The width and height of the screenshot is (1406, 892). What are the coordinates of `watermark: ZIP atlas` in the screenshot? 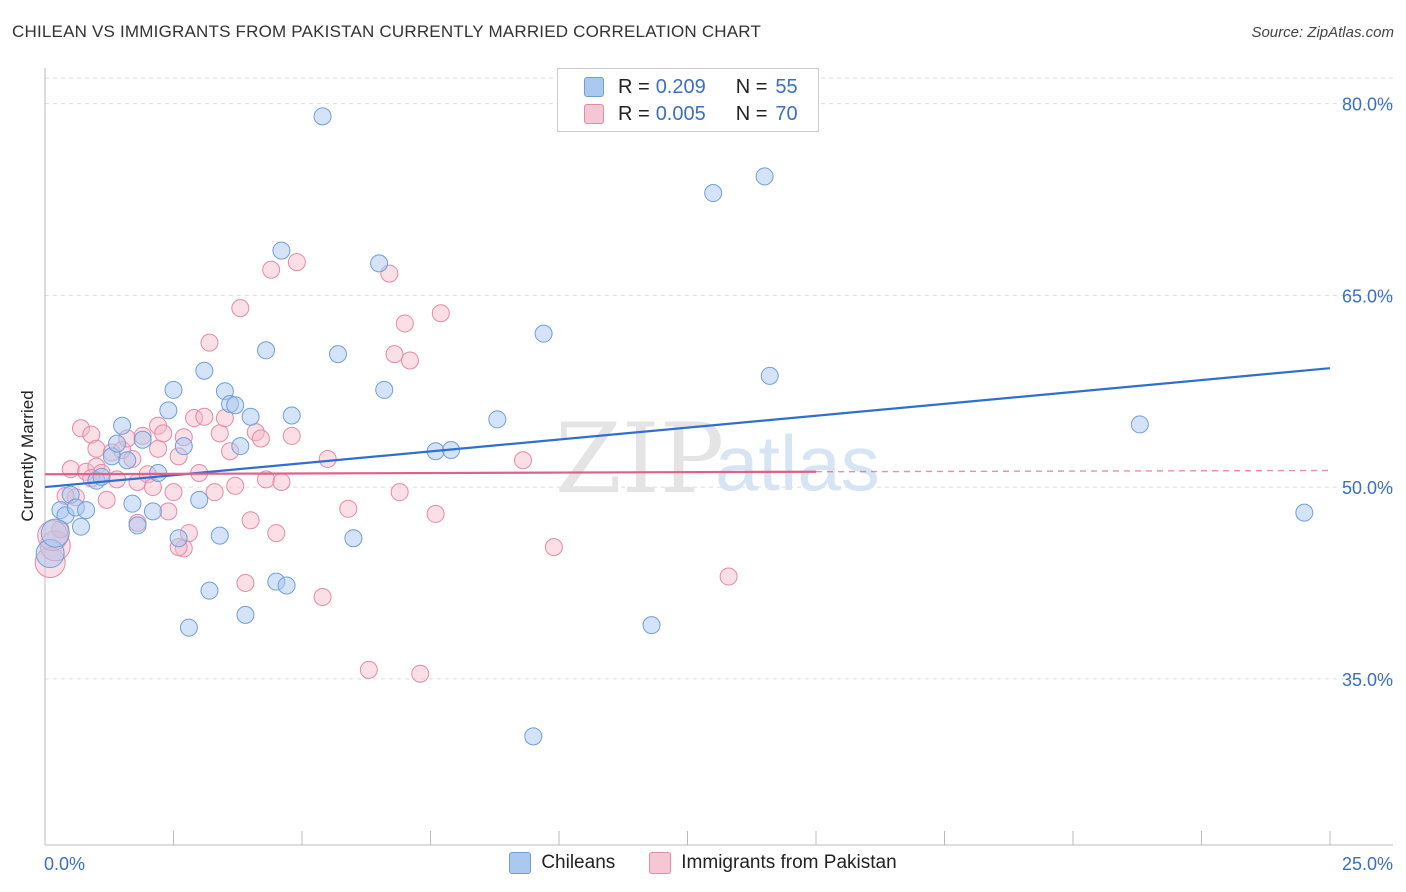 It's located at (717, 459).